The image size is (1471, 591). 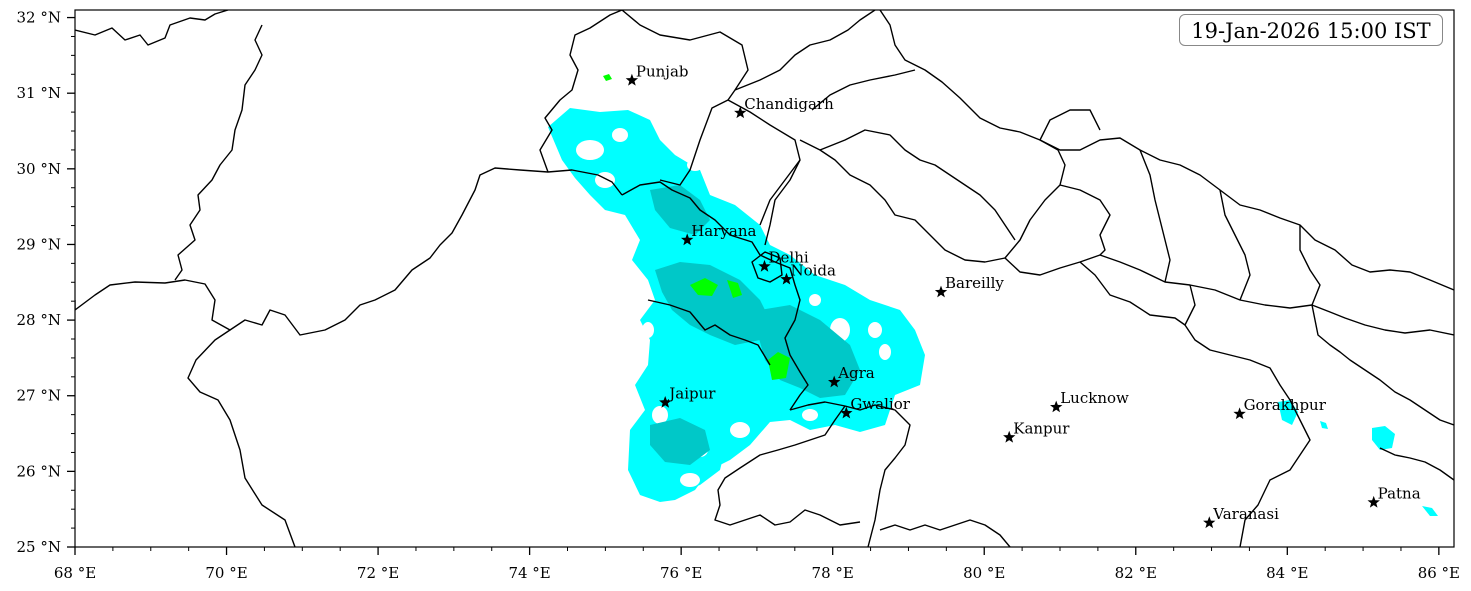 What do you see at coordinates (75, 573) in the screenshot?
I see `lon-tick-label: 68 °E` at bounding box center [75, 573].